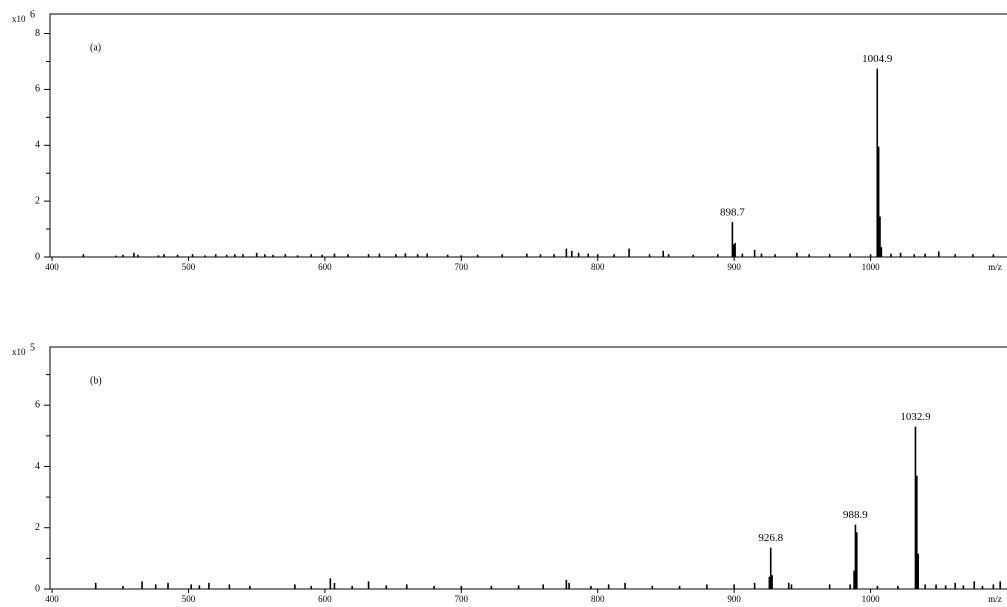  Describe the element at coordinates (855, 515) in the screenshot. I see `peak-label: 988.9` at that location.